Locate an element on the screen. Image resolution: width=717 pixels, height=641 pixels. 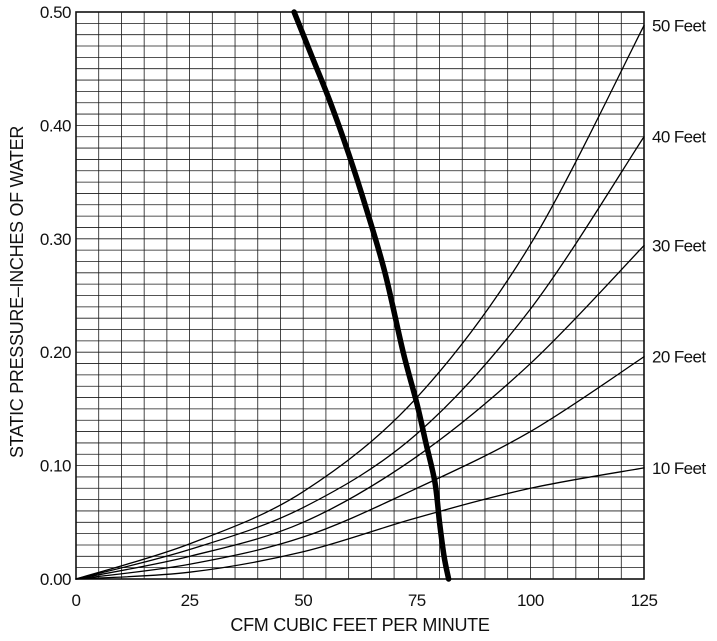
series-label: 10 Feet is located at coordinates (679, 468).